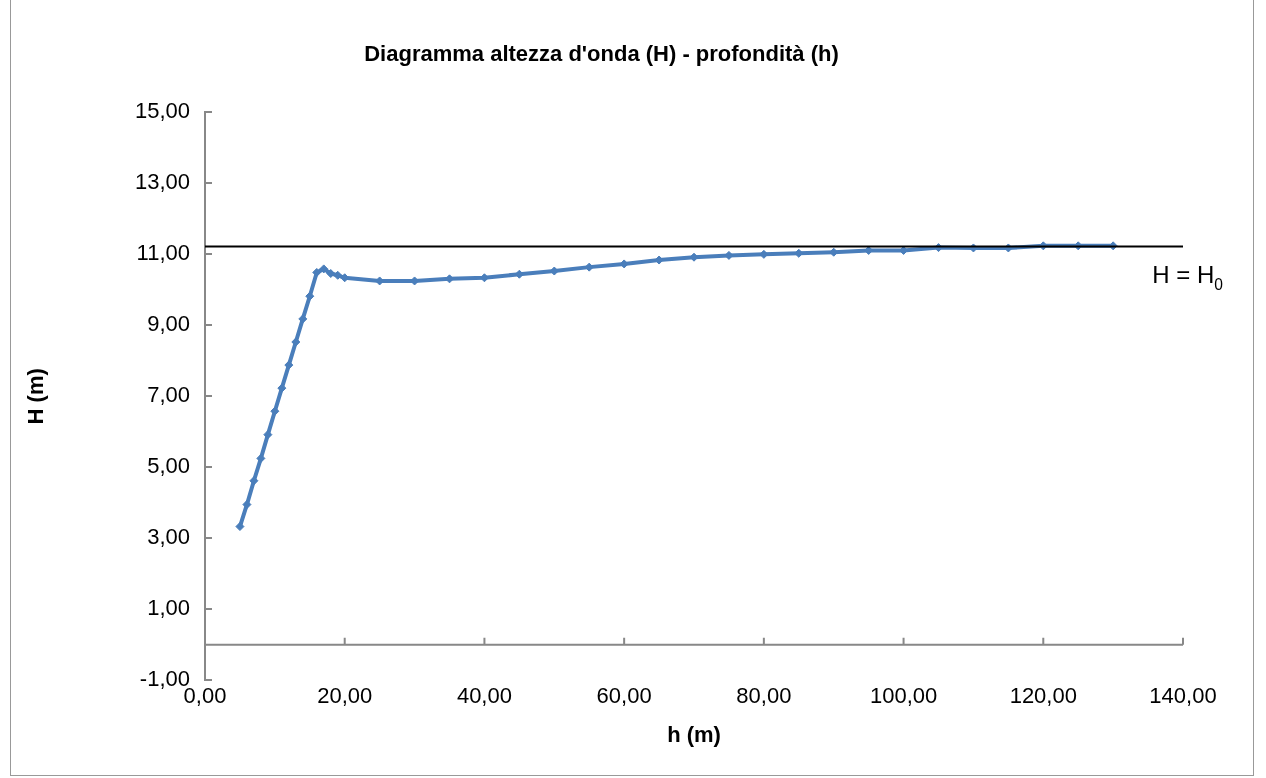 The image size is (1266, 778). I want to click on y-tick-label: 7,00, so click(168, 395).